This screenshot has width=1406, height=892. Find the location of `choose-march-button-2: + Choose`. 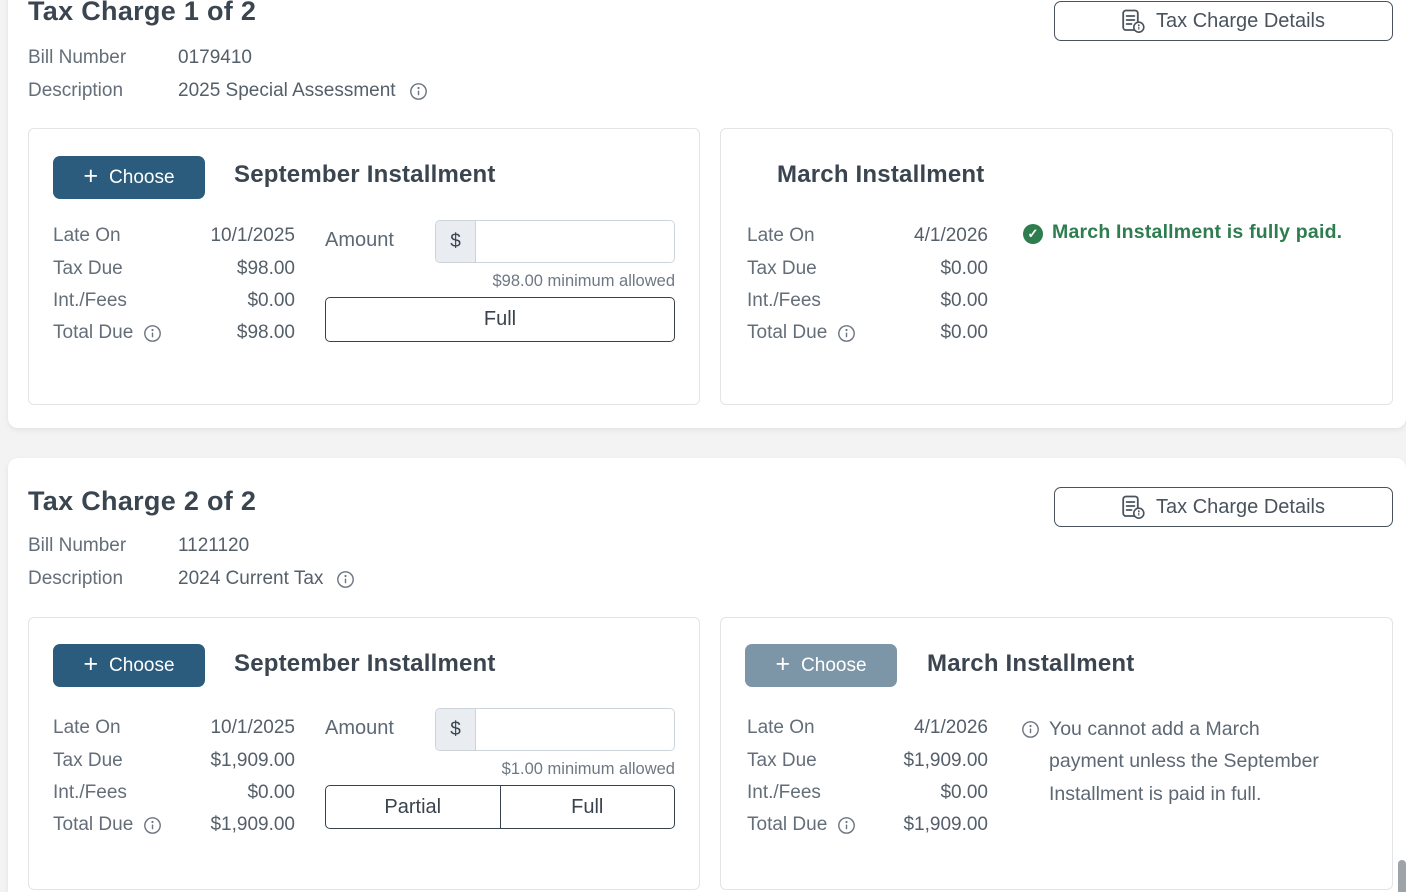

choose-march-button-2: + Choose is located at coordinates (821, 665).